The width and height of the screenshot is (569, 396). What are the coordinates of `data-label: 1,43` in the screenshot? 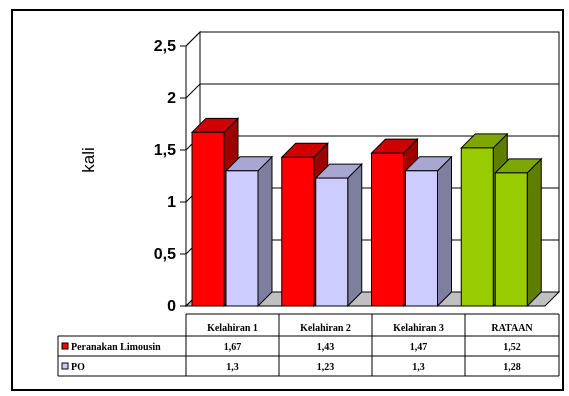 It's located at (326, 347).